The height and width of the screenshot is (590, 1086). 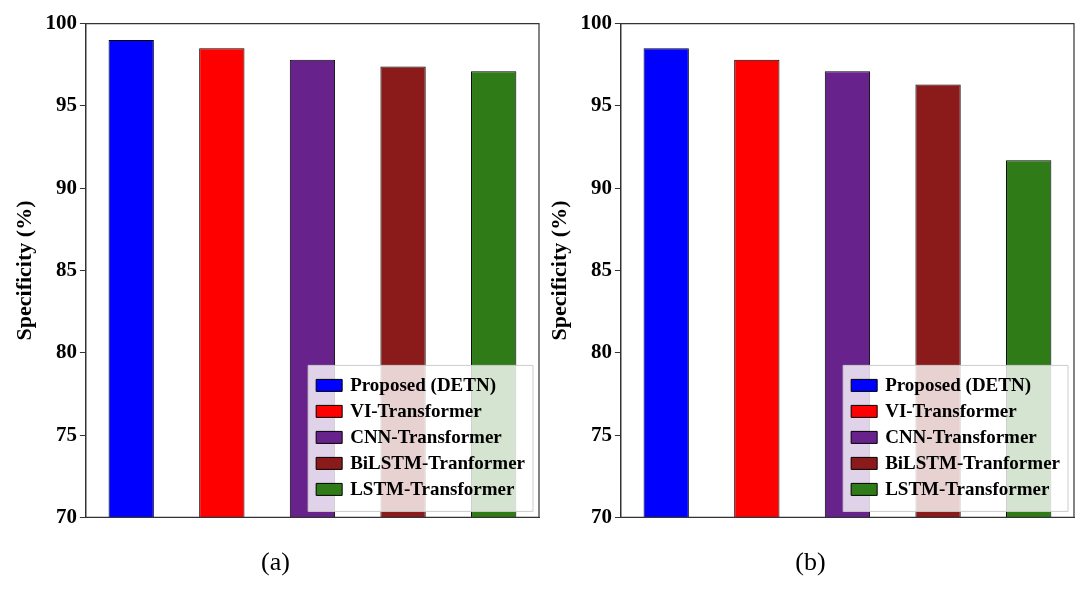 What do you see at coordinates (275, 562) in the screenshot?
I see `text: (a)` at bounding box center [275, 562].